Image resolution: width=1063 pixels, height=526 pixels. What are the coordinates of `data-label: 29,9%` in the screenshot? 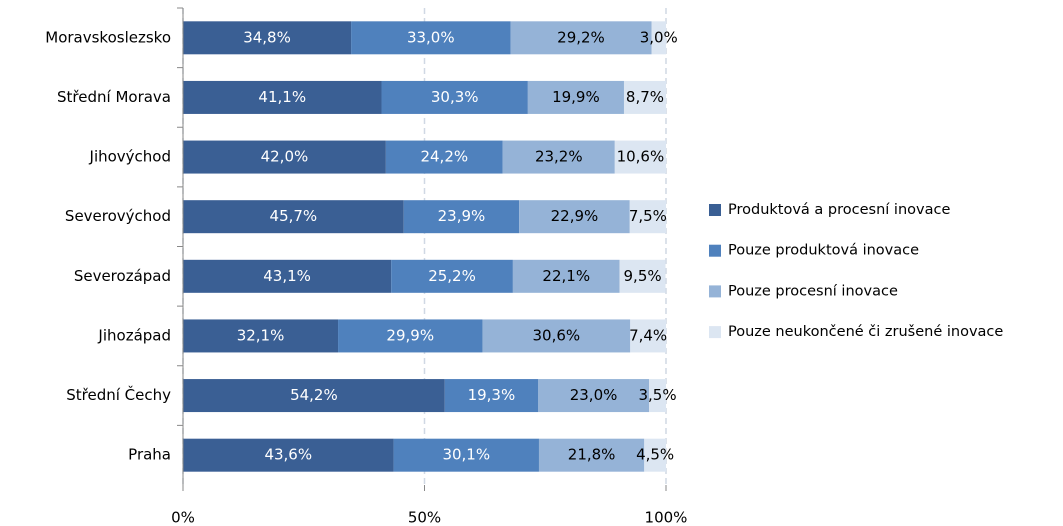 It's located at (410, 335).